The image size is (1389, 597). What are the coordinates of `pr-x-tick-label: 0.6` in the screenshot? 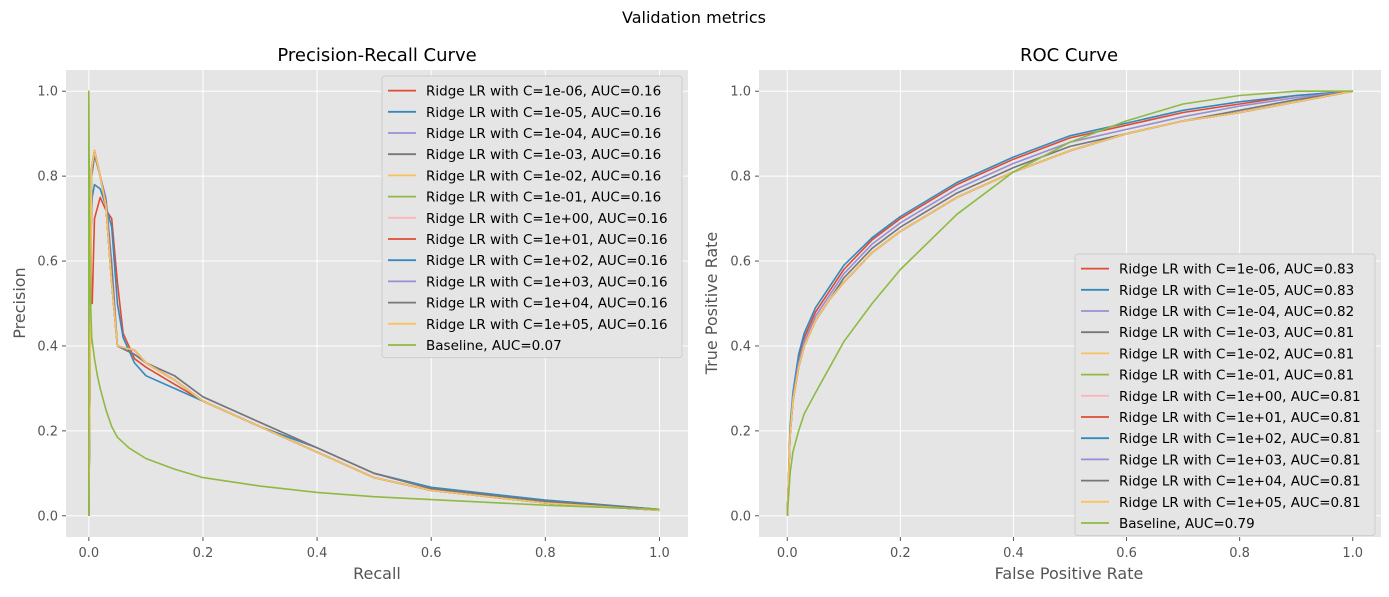 It's located at (431, 553).